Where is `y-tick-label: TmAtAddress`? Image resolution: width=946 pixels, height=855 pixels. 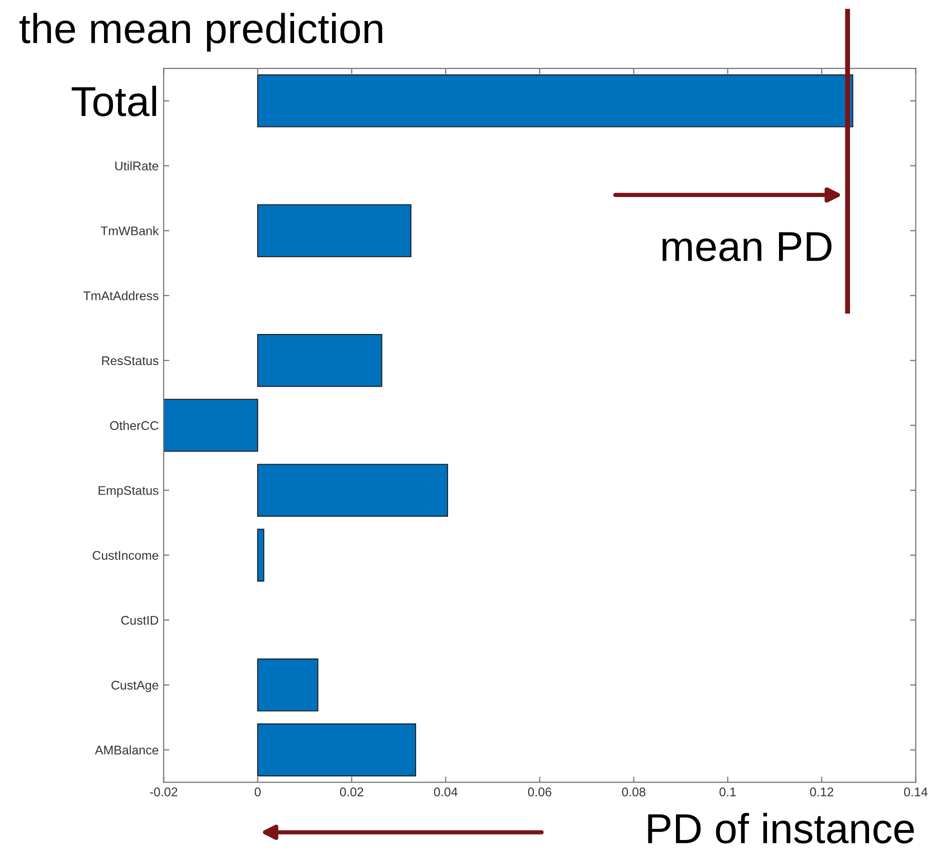 y-tick-label: TmAtAddress is located at coordinates (120, 295).